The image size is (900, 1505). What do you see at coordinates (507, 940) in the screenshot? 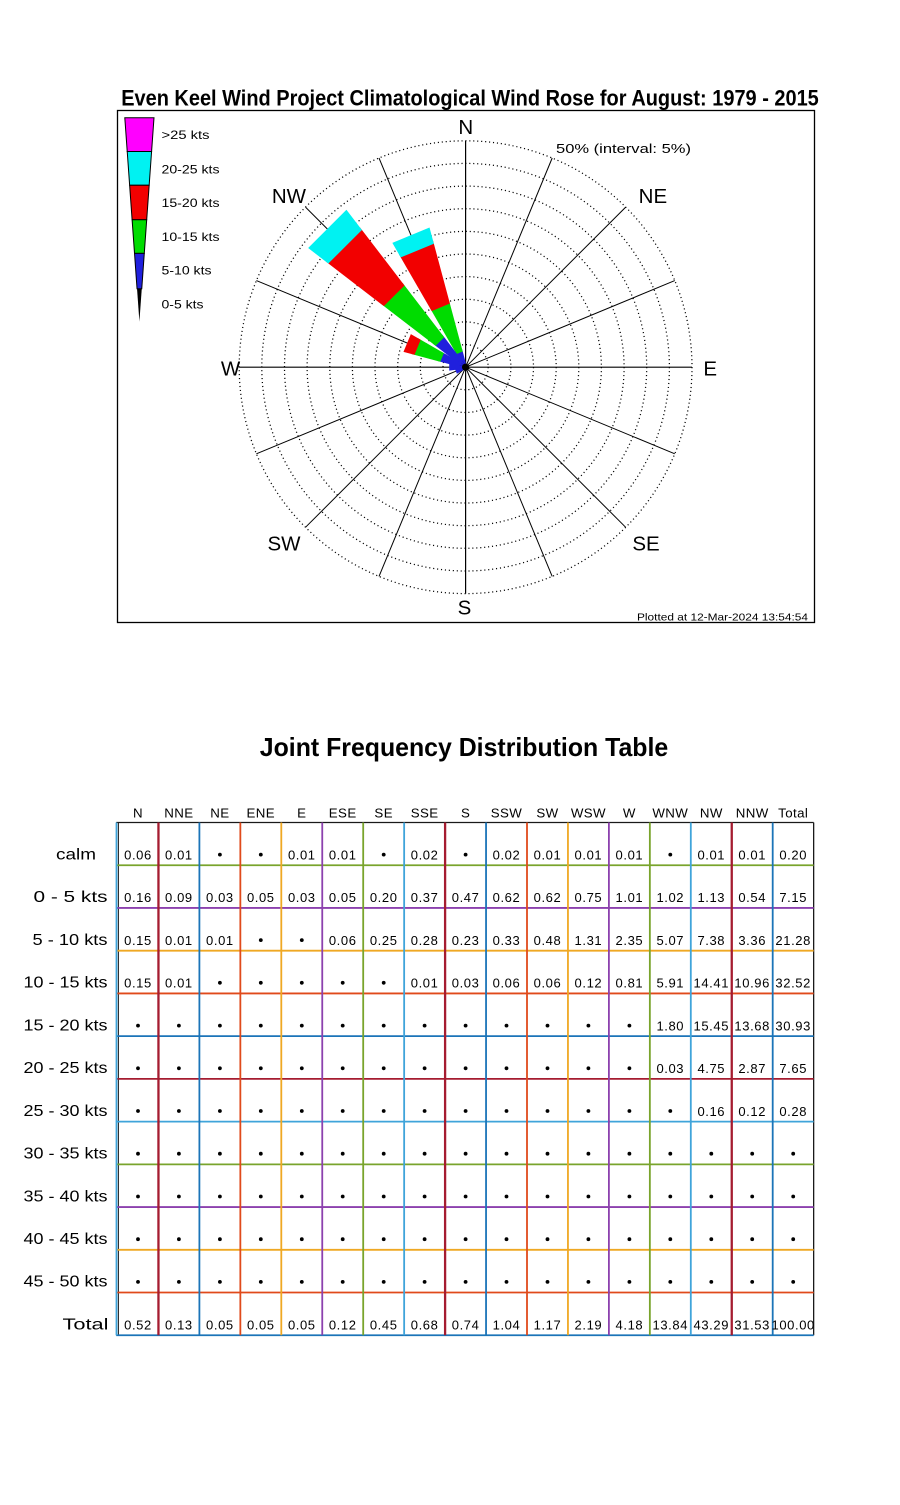
I see `svg-text: 0.33` at bounding box center [507, 940].